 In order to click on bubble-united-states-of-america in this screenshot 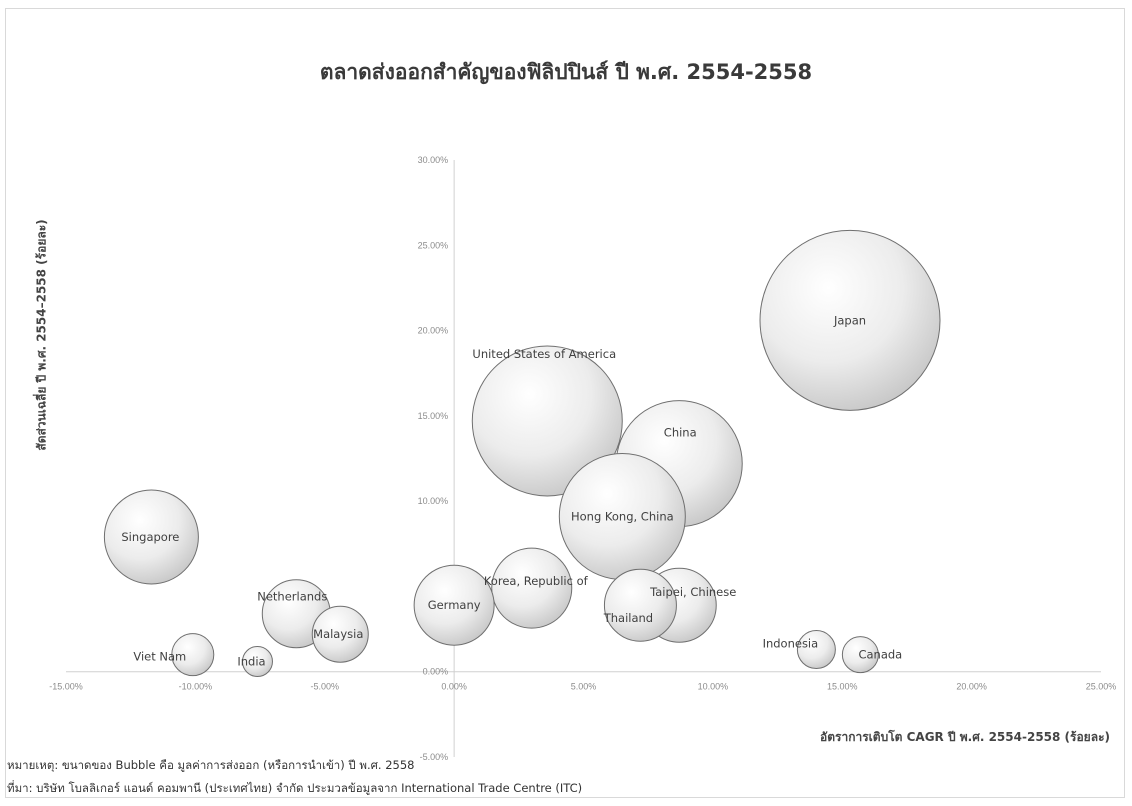, I will do `click(547, 421)`.